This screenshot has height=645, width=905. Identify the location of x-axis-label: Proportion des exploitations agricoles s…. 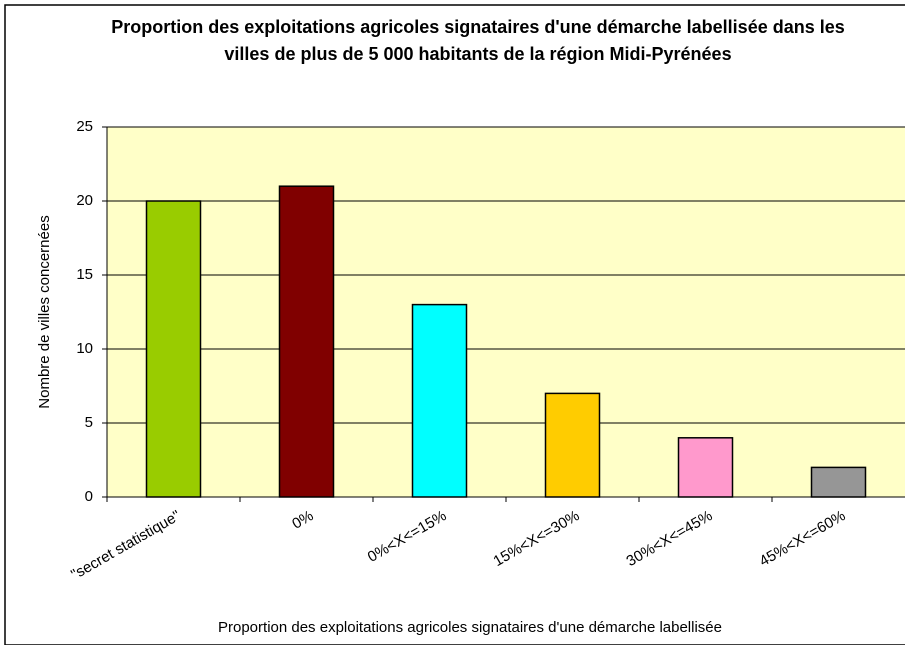
(470, 627).